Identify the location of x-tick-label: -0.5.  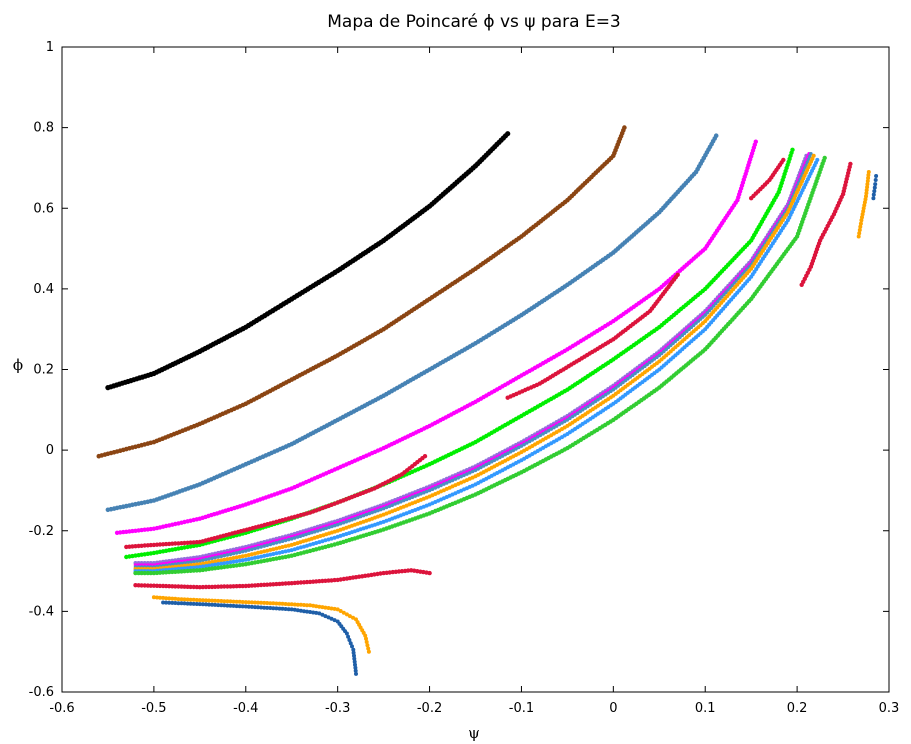
(153, 708).